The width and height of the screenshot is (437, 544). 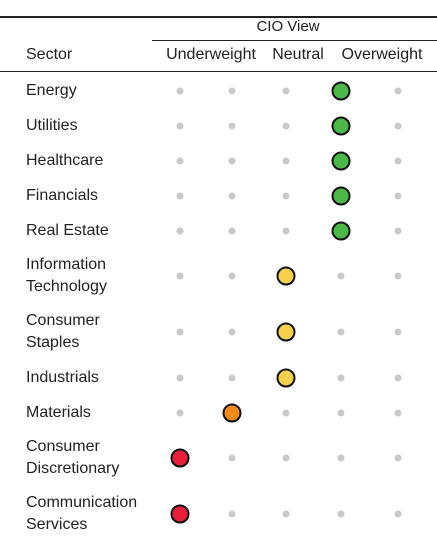 I want to click on row: Materials, so click(x=218, y=412).